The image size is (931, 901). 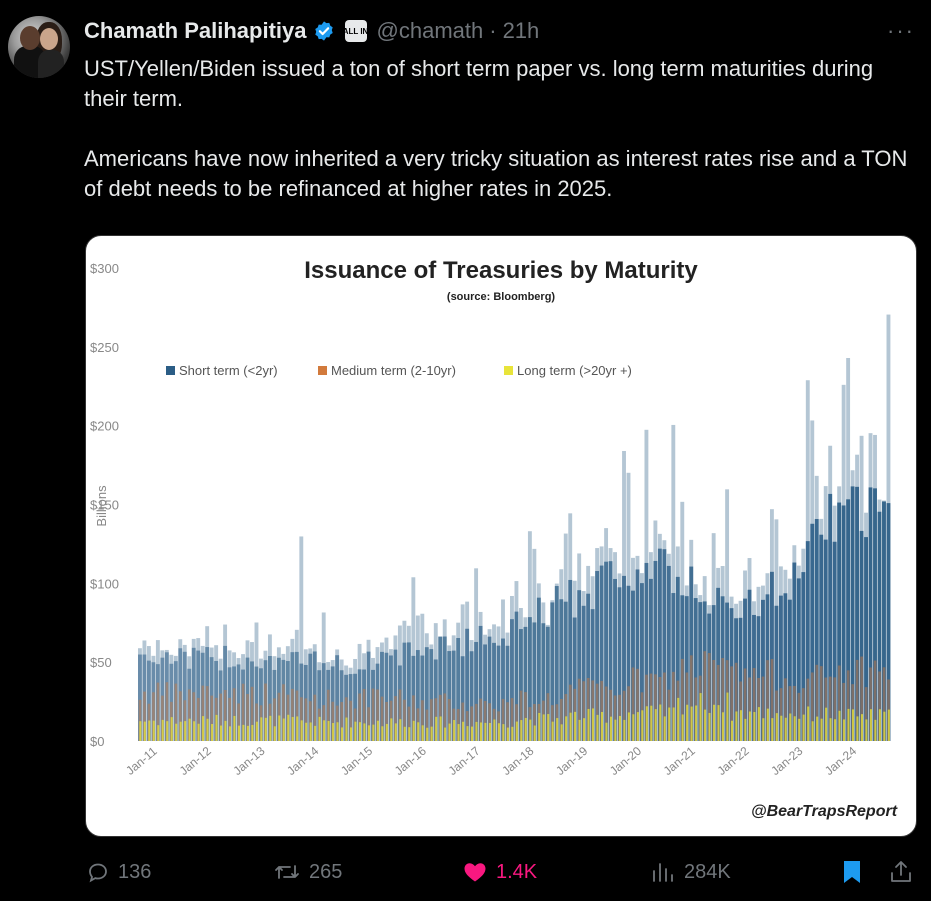 I want to click on author-handle: @chamath, so click(x=430, y=30).